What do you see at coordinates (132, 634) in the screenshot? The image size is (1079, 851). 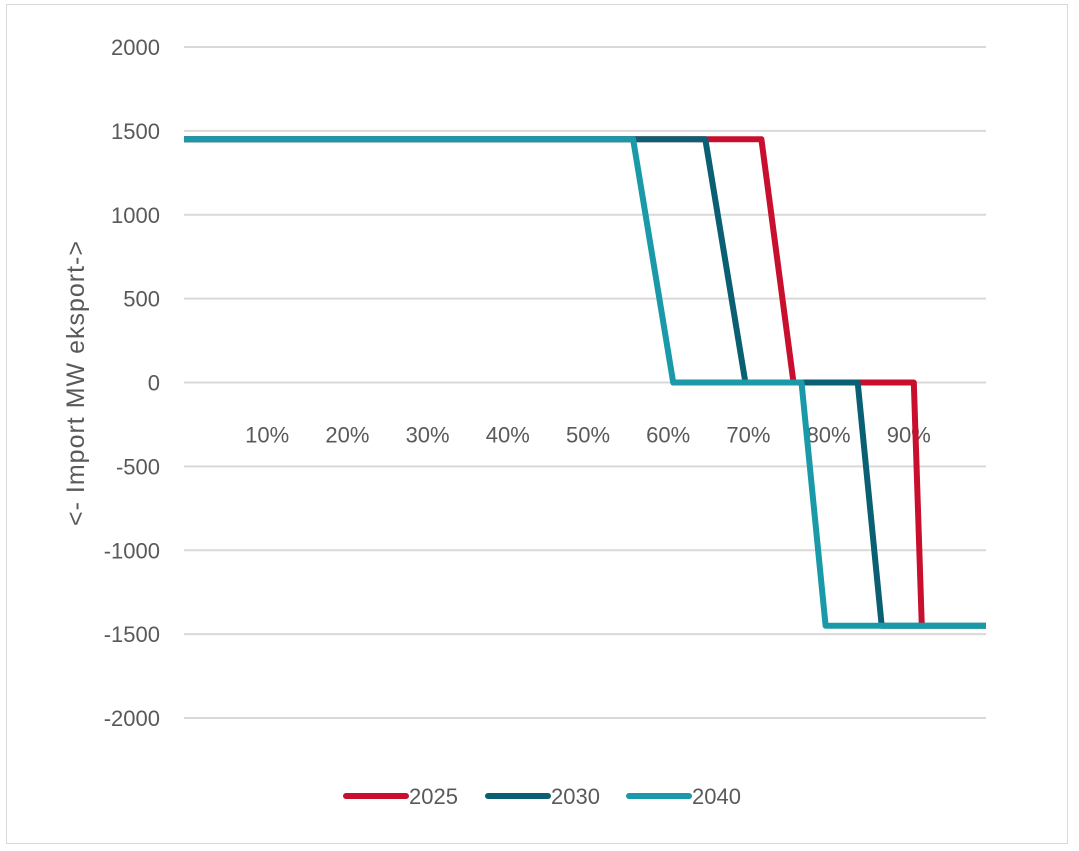 I see `y-tick-label: -1500` at bounding box center [132, 634].